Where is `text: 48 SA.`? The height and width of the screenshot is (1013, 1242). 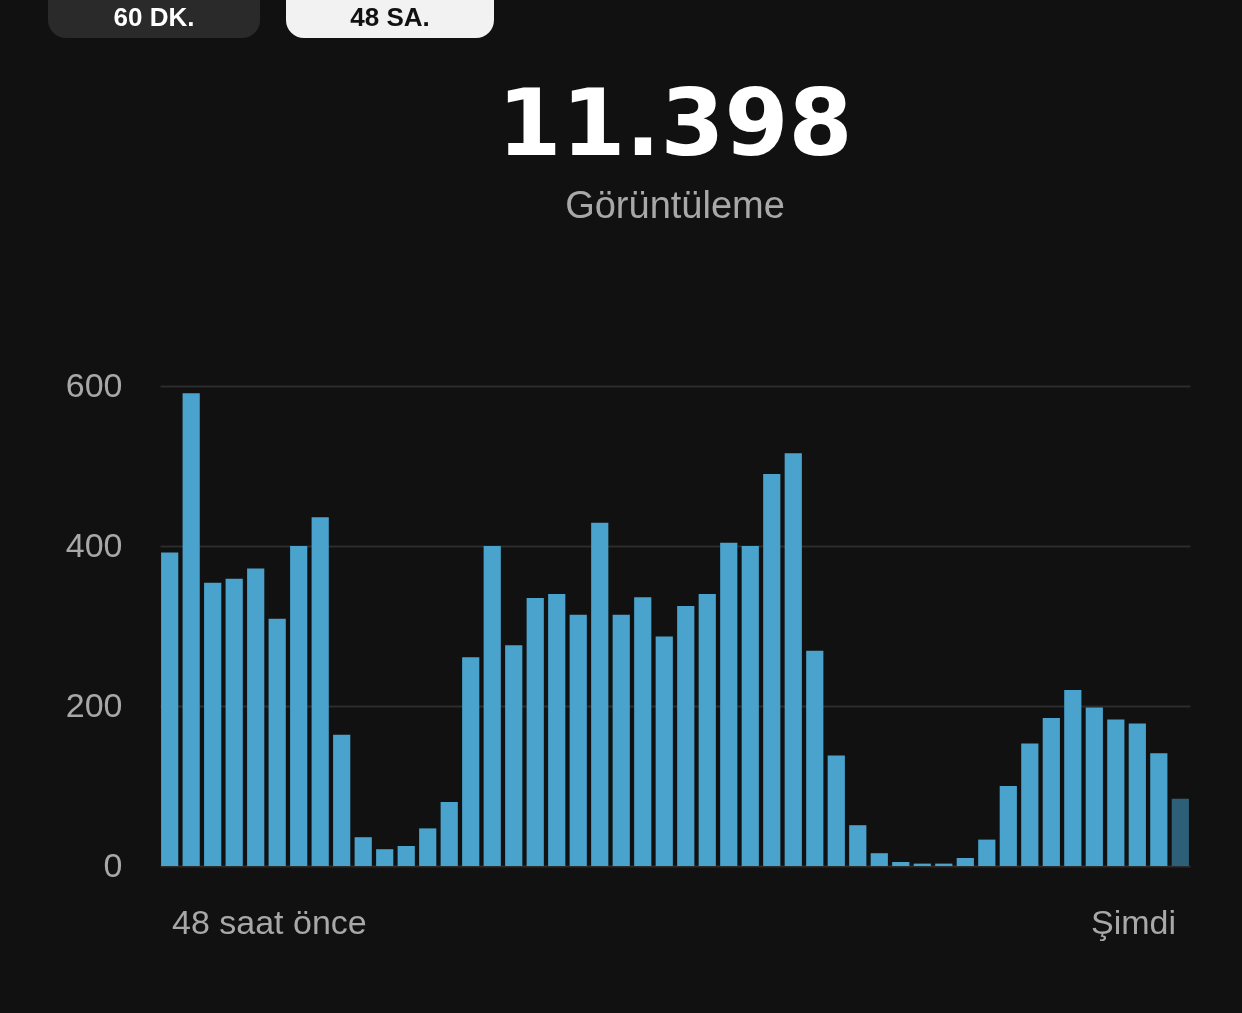
text: 48 SA. is located at coordinates (390, 19).